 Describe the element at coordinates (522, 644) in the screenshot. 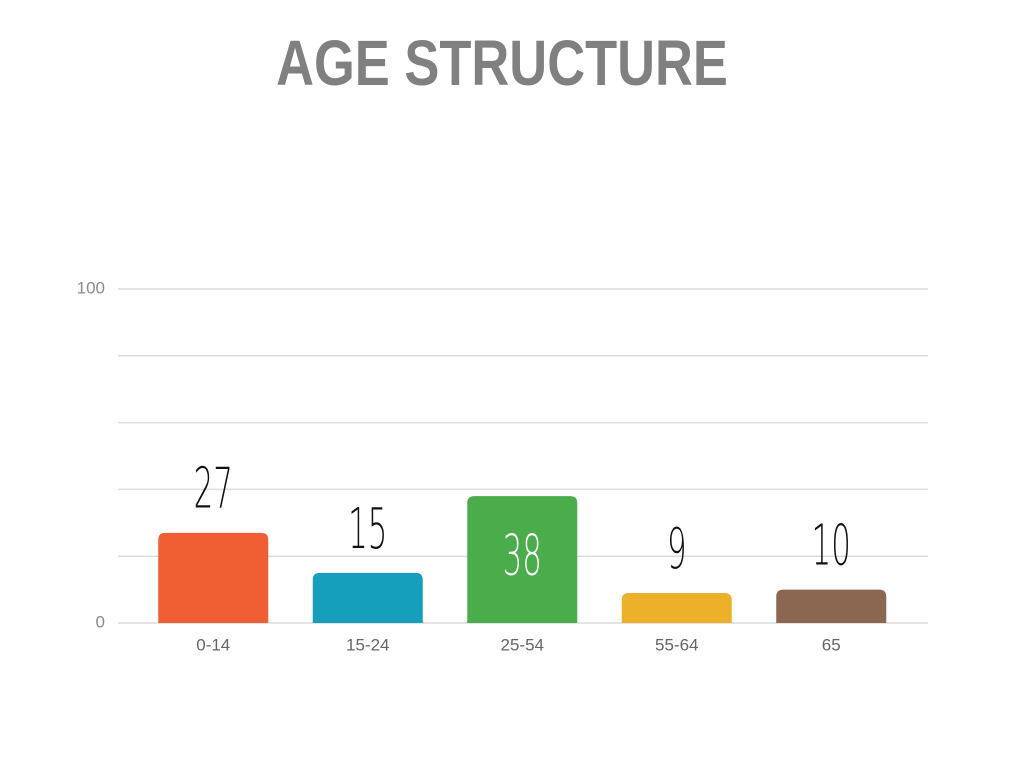

I see `x-tick-label: 25-54` at that location.